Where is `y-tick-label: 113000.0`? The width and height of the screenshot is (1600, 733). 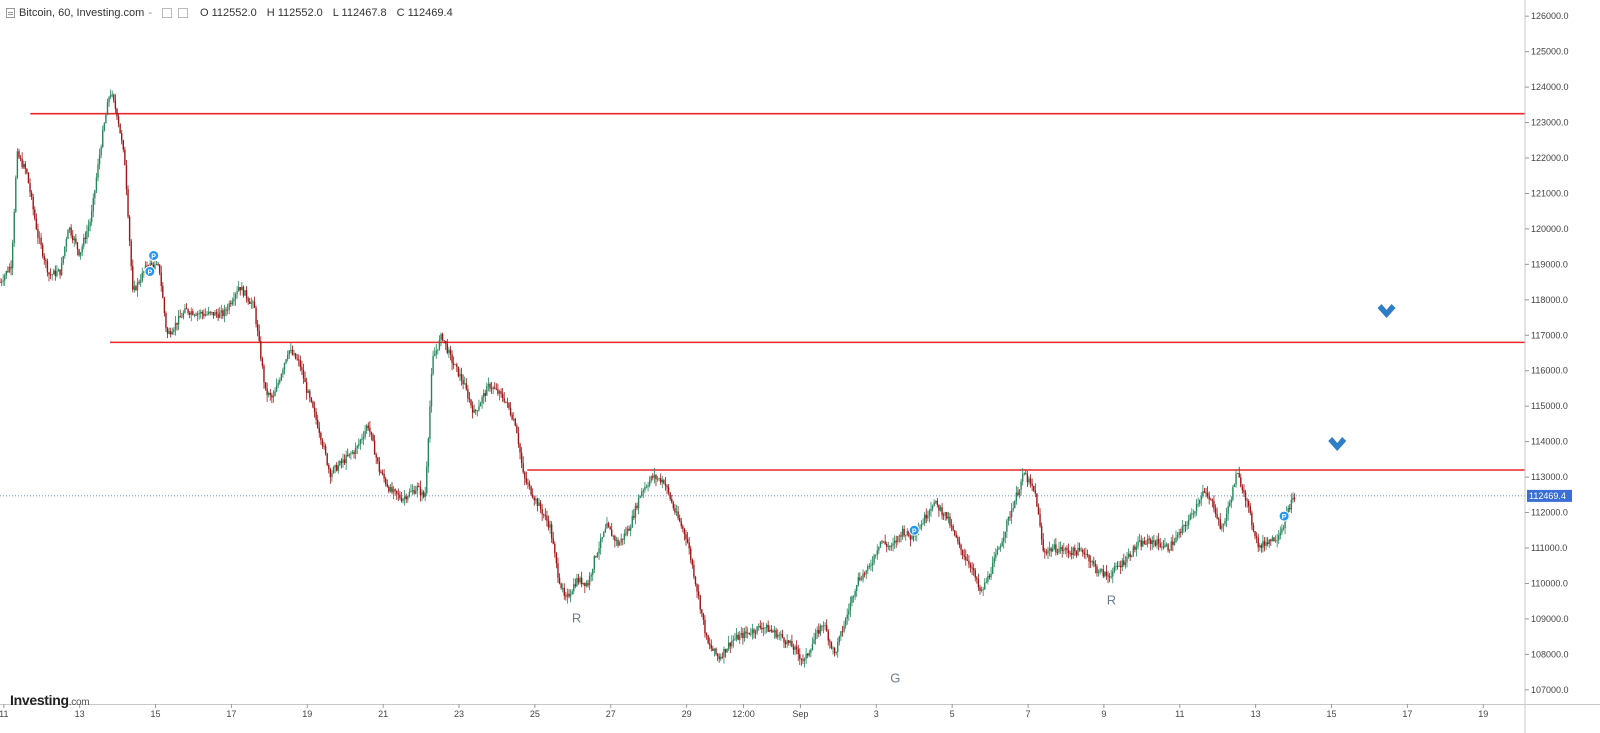
y-tick-label: 113000.0 is located at coordinates (1549, 477).